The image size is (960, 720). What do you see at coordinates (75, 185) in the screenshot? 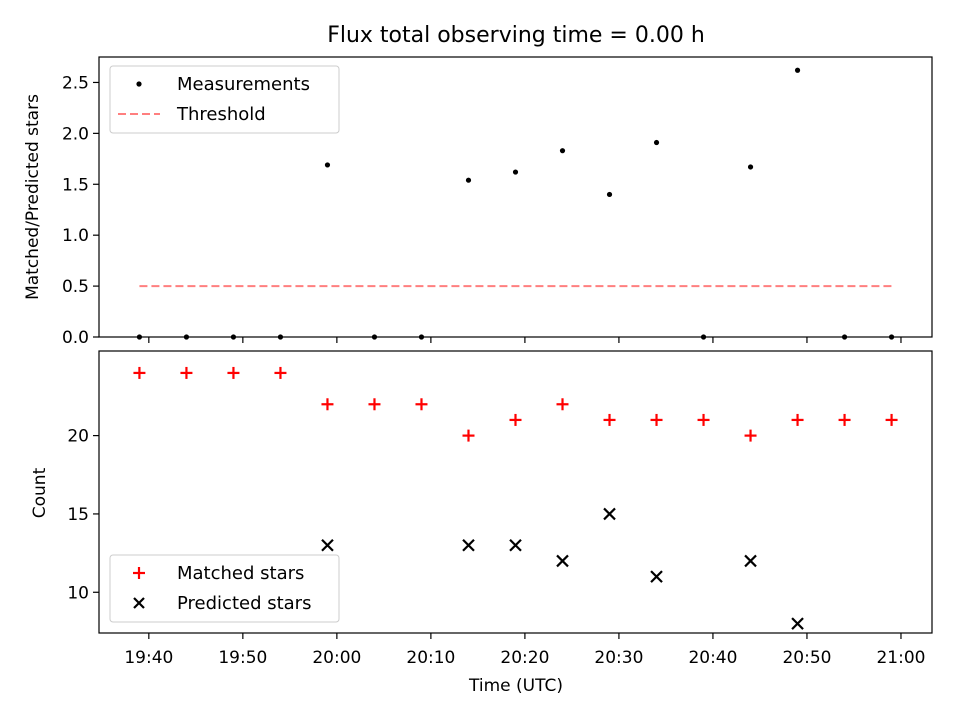
I see `ratio-y-tick-label: 1.5` at bounding box center [75, 185].